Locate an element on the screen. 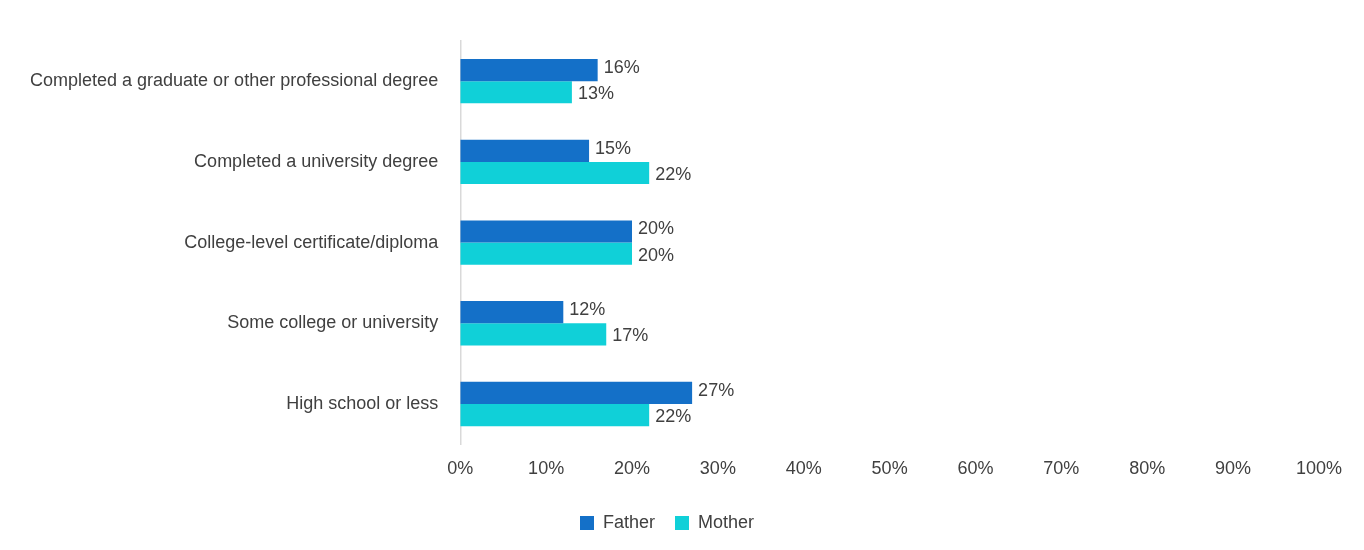  legend-label: Mother is located at coordinates (726, 521).